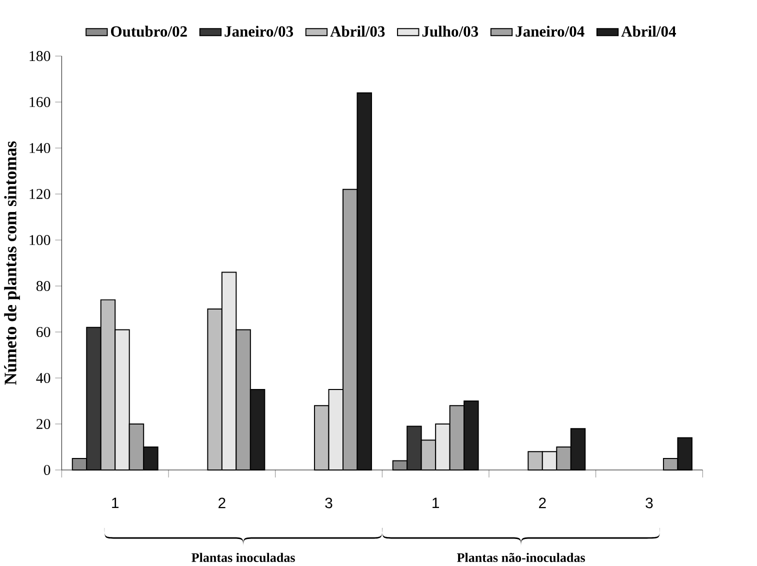 The height and width of the screenshot is (566, 757). What do you see at coordinates (550, 31) in the screenshot?
I see `legend-label: Janeiro/04` at bounding box center [550, 31].